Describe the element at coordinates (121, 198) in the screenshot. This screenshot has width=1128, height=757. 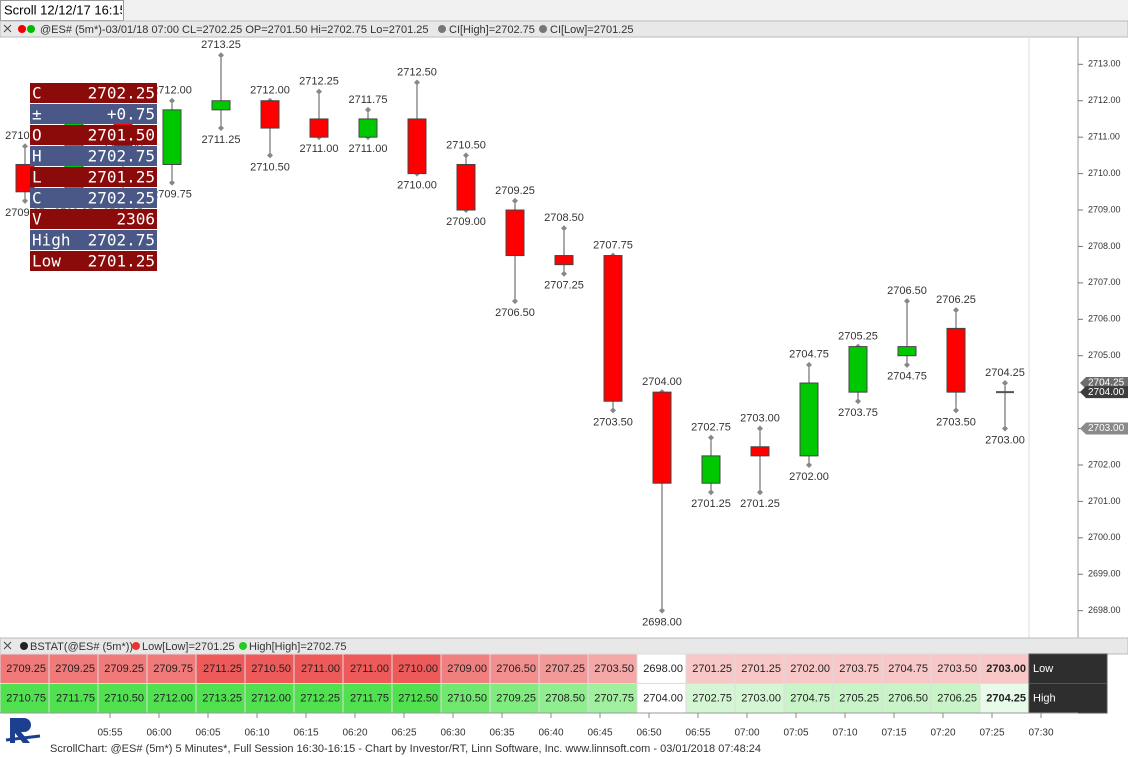
I see `data-window-value: 2702.25` at that location.